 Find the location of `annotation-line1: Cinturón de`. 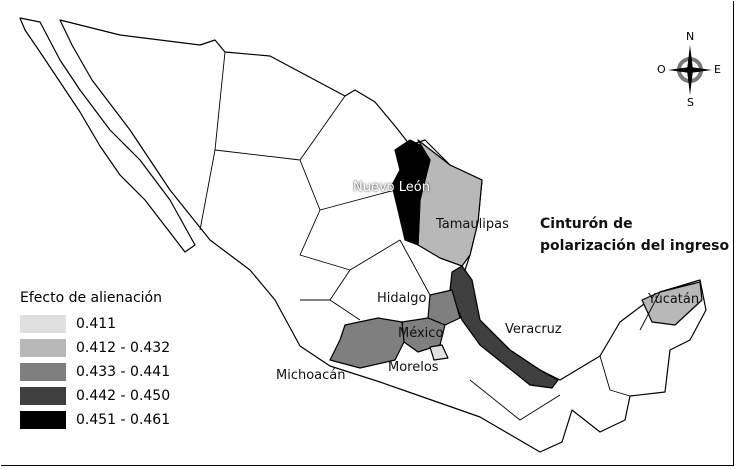

annotation-line1: Cinturón de is located at coordinates (586, 224).